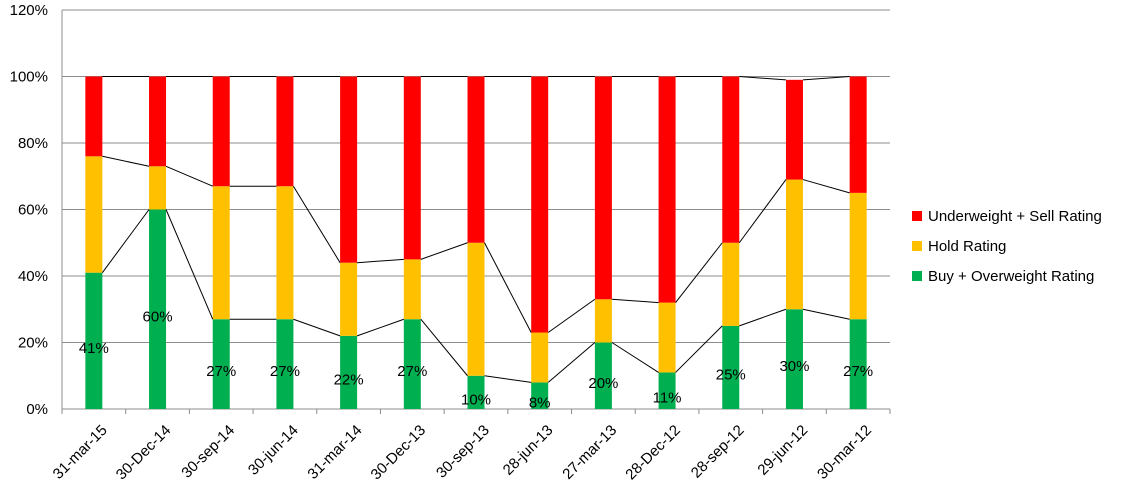  I want to click on legend-item-underweight-sell: Underweight + Sell Rating, so click(1007, 216).